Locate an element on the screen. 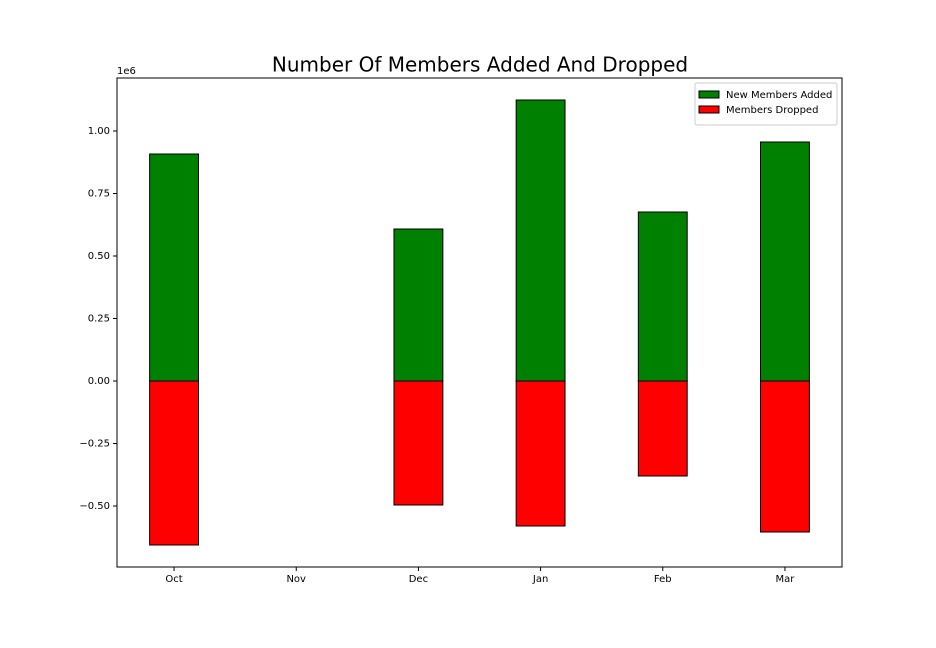 Image resolution: width=936 pixels, height=648 pixels. legend-label: Members Dropped is located at coordinates (772, 110).